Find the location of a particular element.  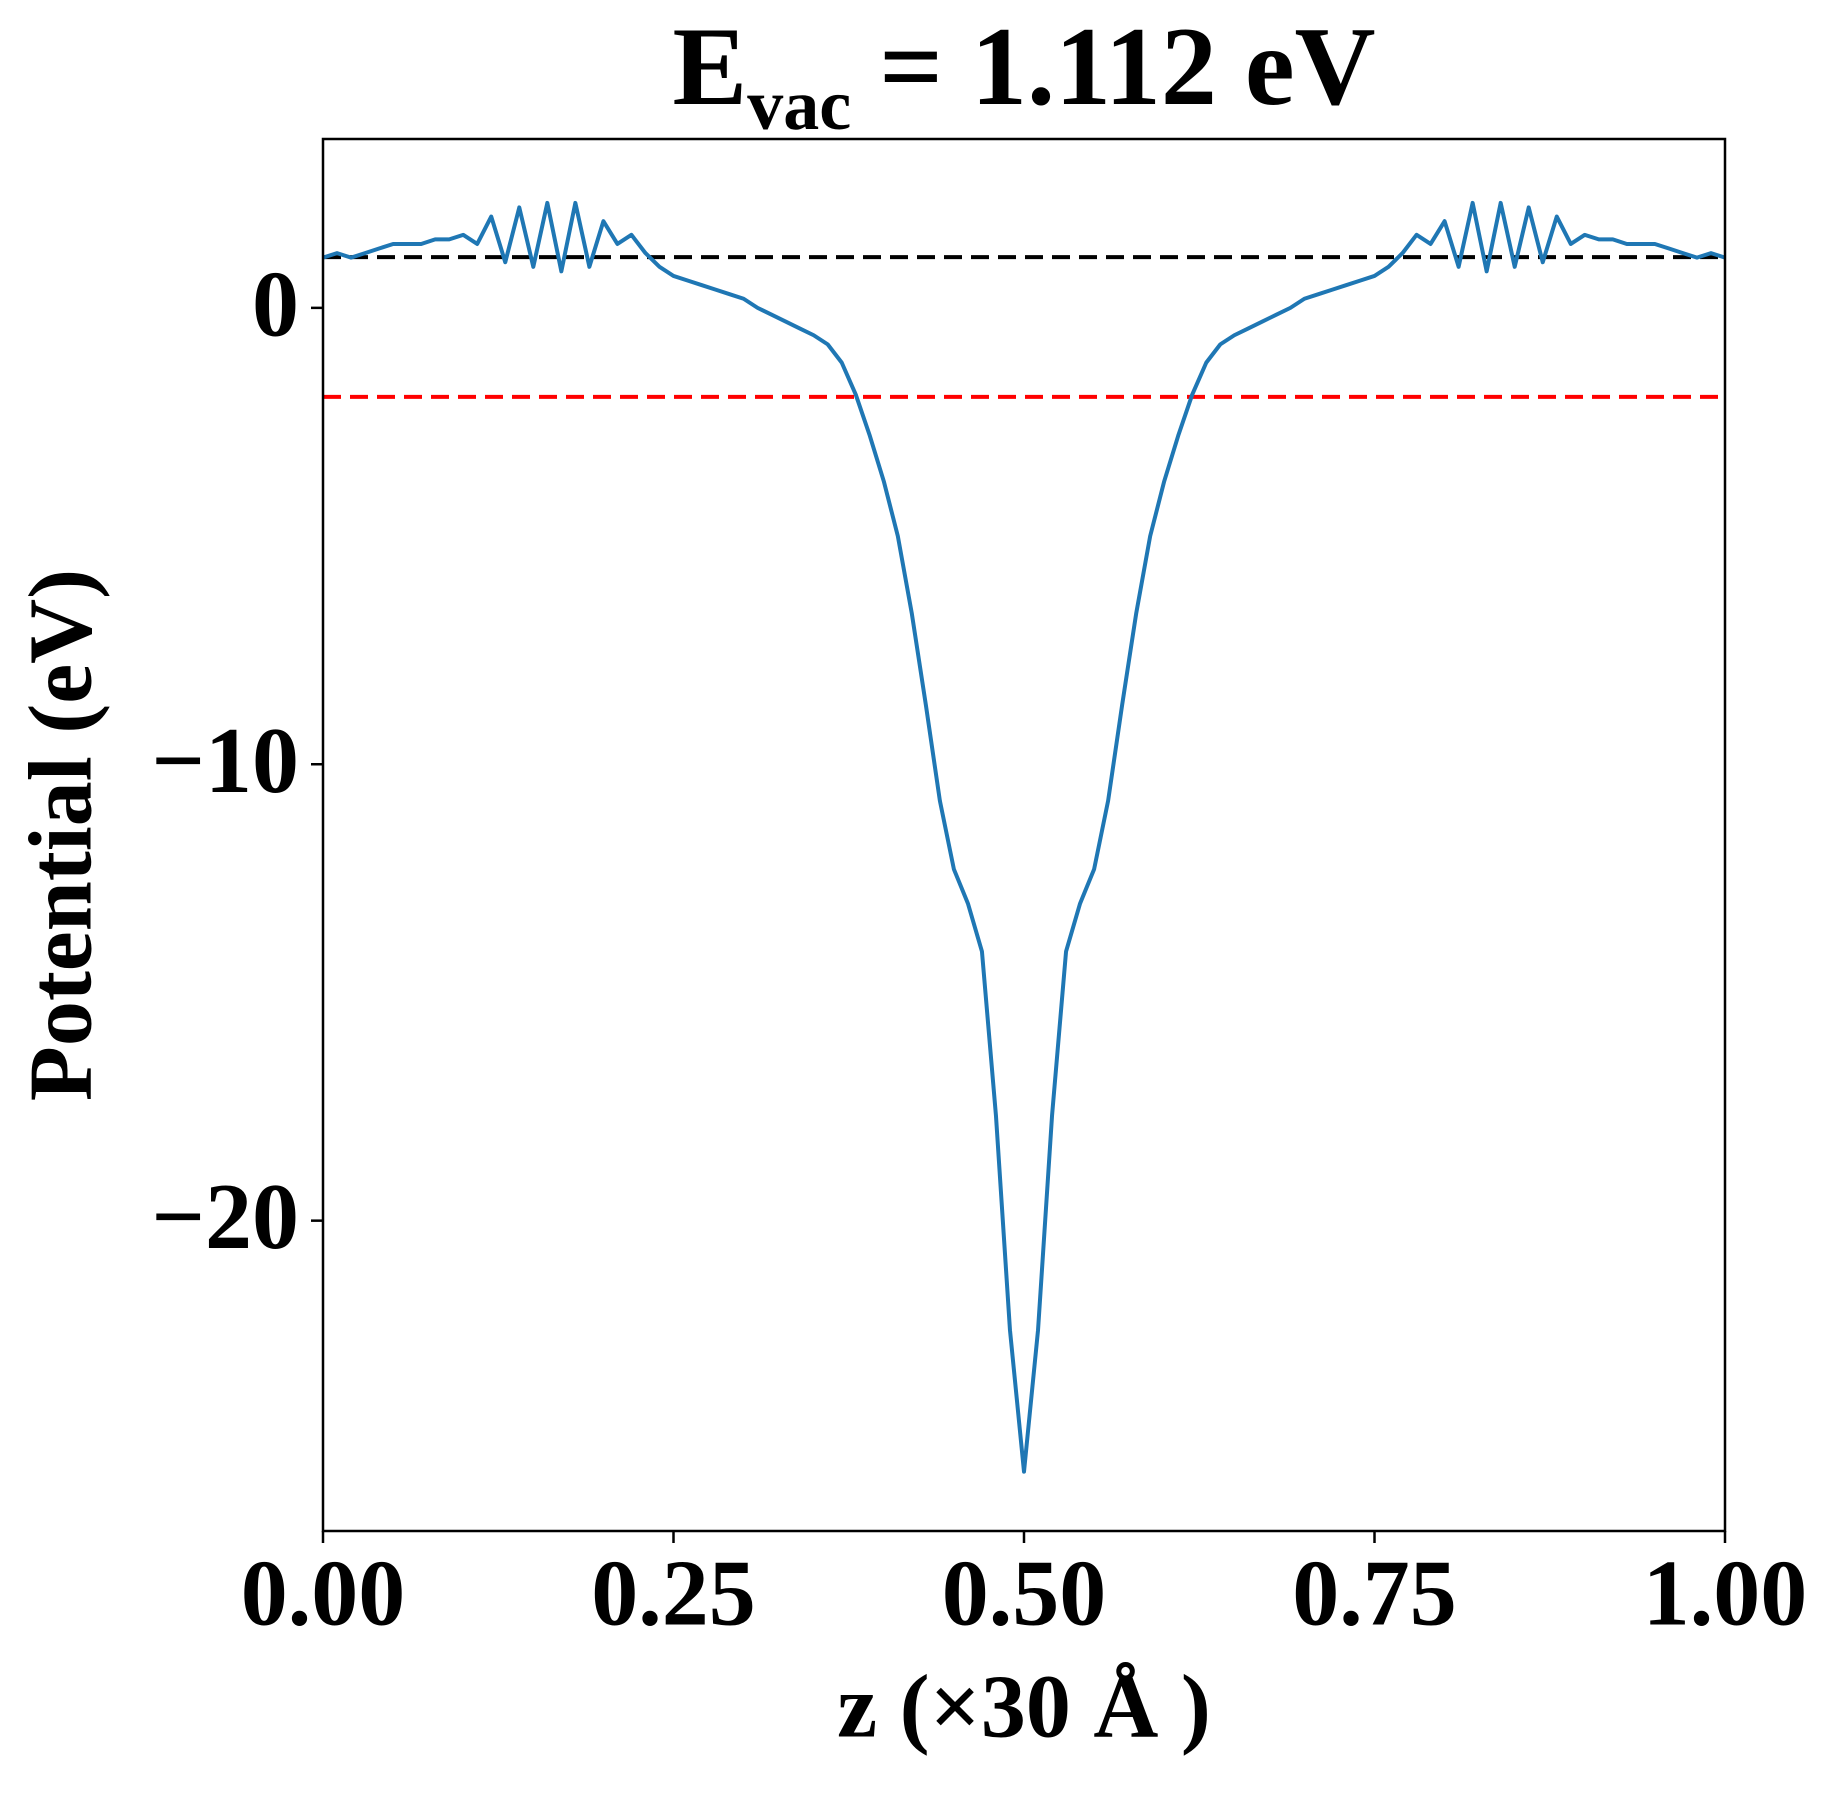

y-tick-label: 0 is located at coordinates (275, 304).